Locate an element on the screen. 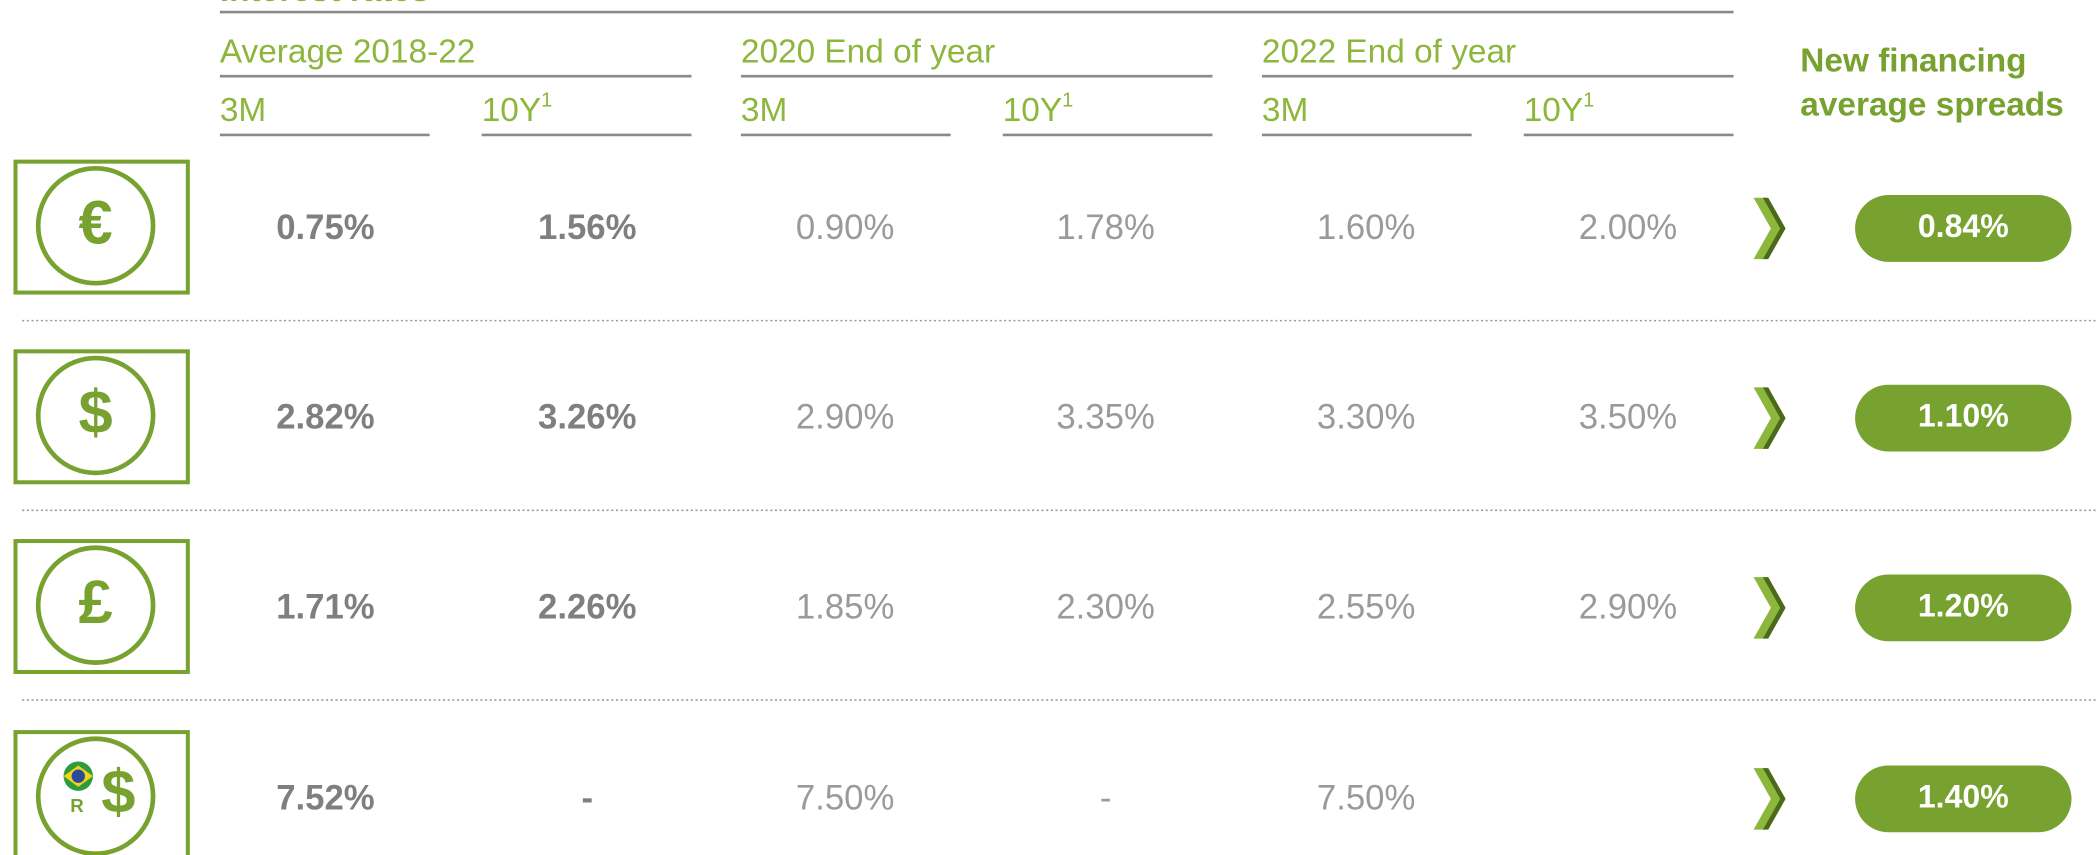 This screenshot has width=2099, height=855. group-header: 2022 End of year is located at coordinates (1389, 51).